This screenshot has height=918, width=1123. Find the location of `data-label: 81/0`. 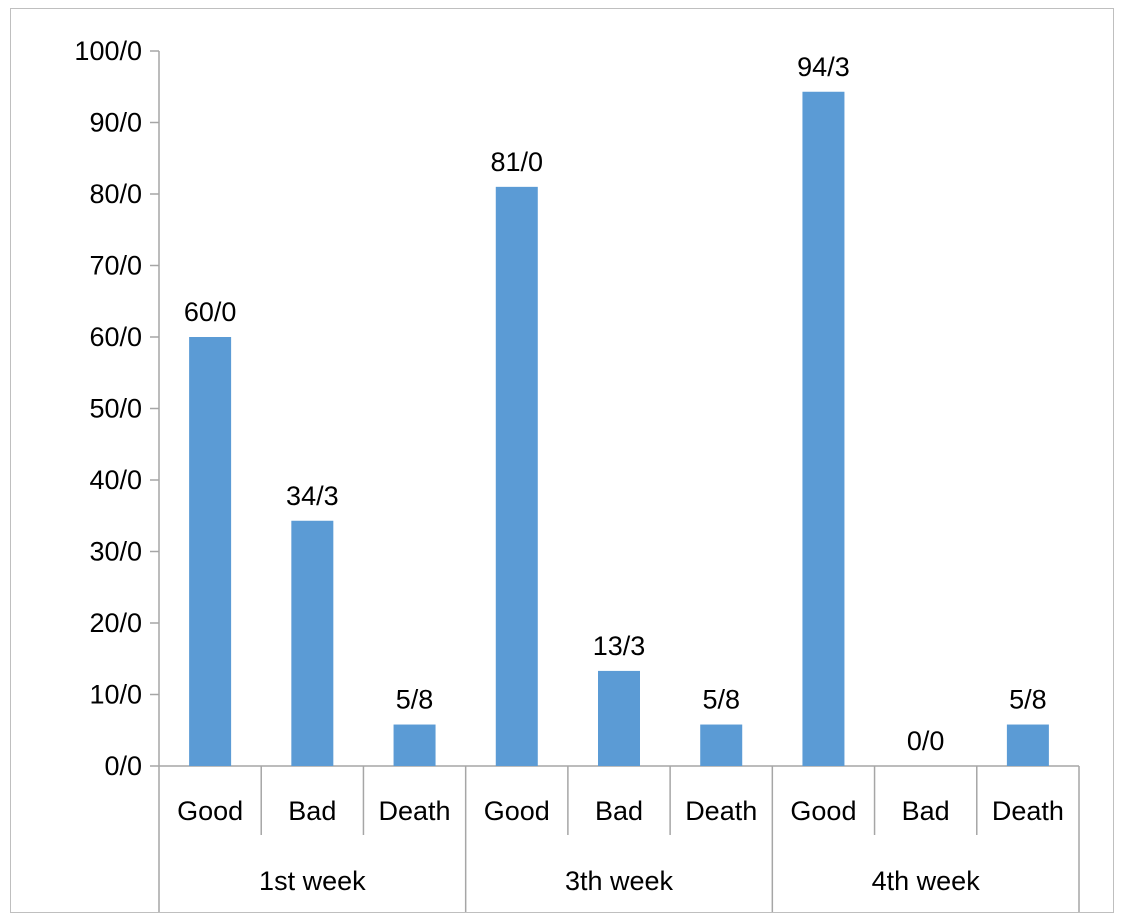

data-label: 81/0 is located at coordinates (516, 162).